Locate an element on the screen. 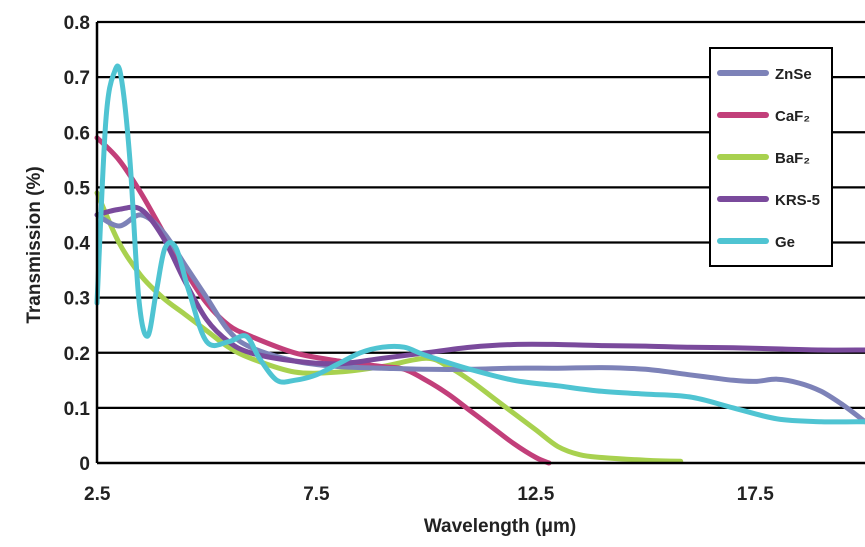 The height and width of the screenshot is (547, 865). x-tick-label: 12.5 is located at coordinates (535, 494).